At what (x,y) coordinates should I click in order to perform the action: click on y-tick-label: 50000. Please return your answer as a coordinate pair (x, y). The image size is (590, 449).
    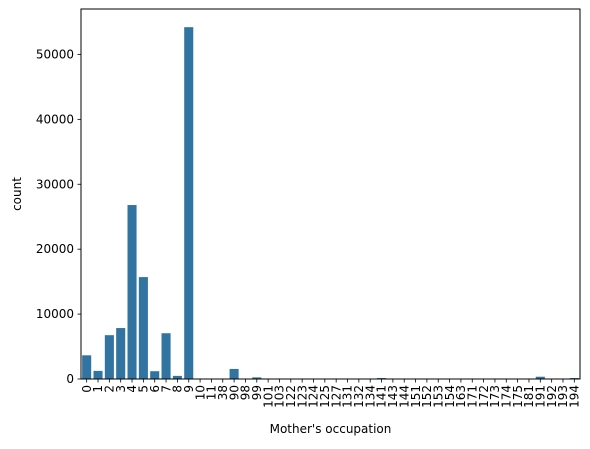
    Looking at the image, I should click on (55, 54).